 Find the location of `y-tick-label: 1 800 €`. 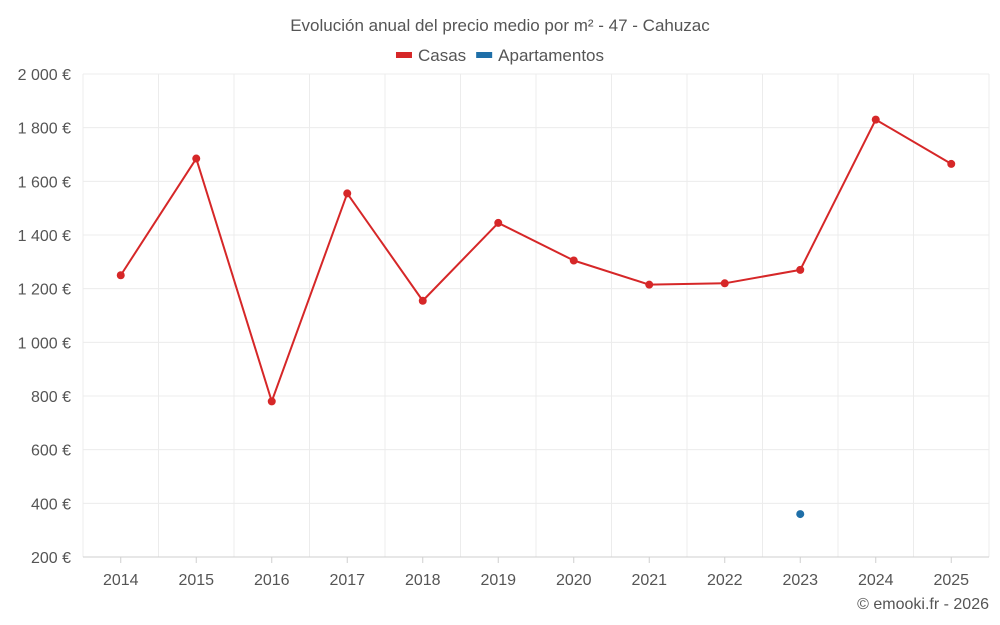

y-tick-label: 1 800 € is located at coordinates (44, 129).